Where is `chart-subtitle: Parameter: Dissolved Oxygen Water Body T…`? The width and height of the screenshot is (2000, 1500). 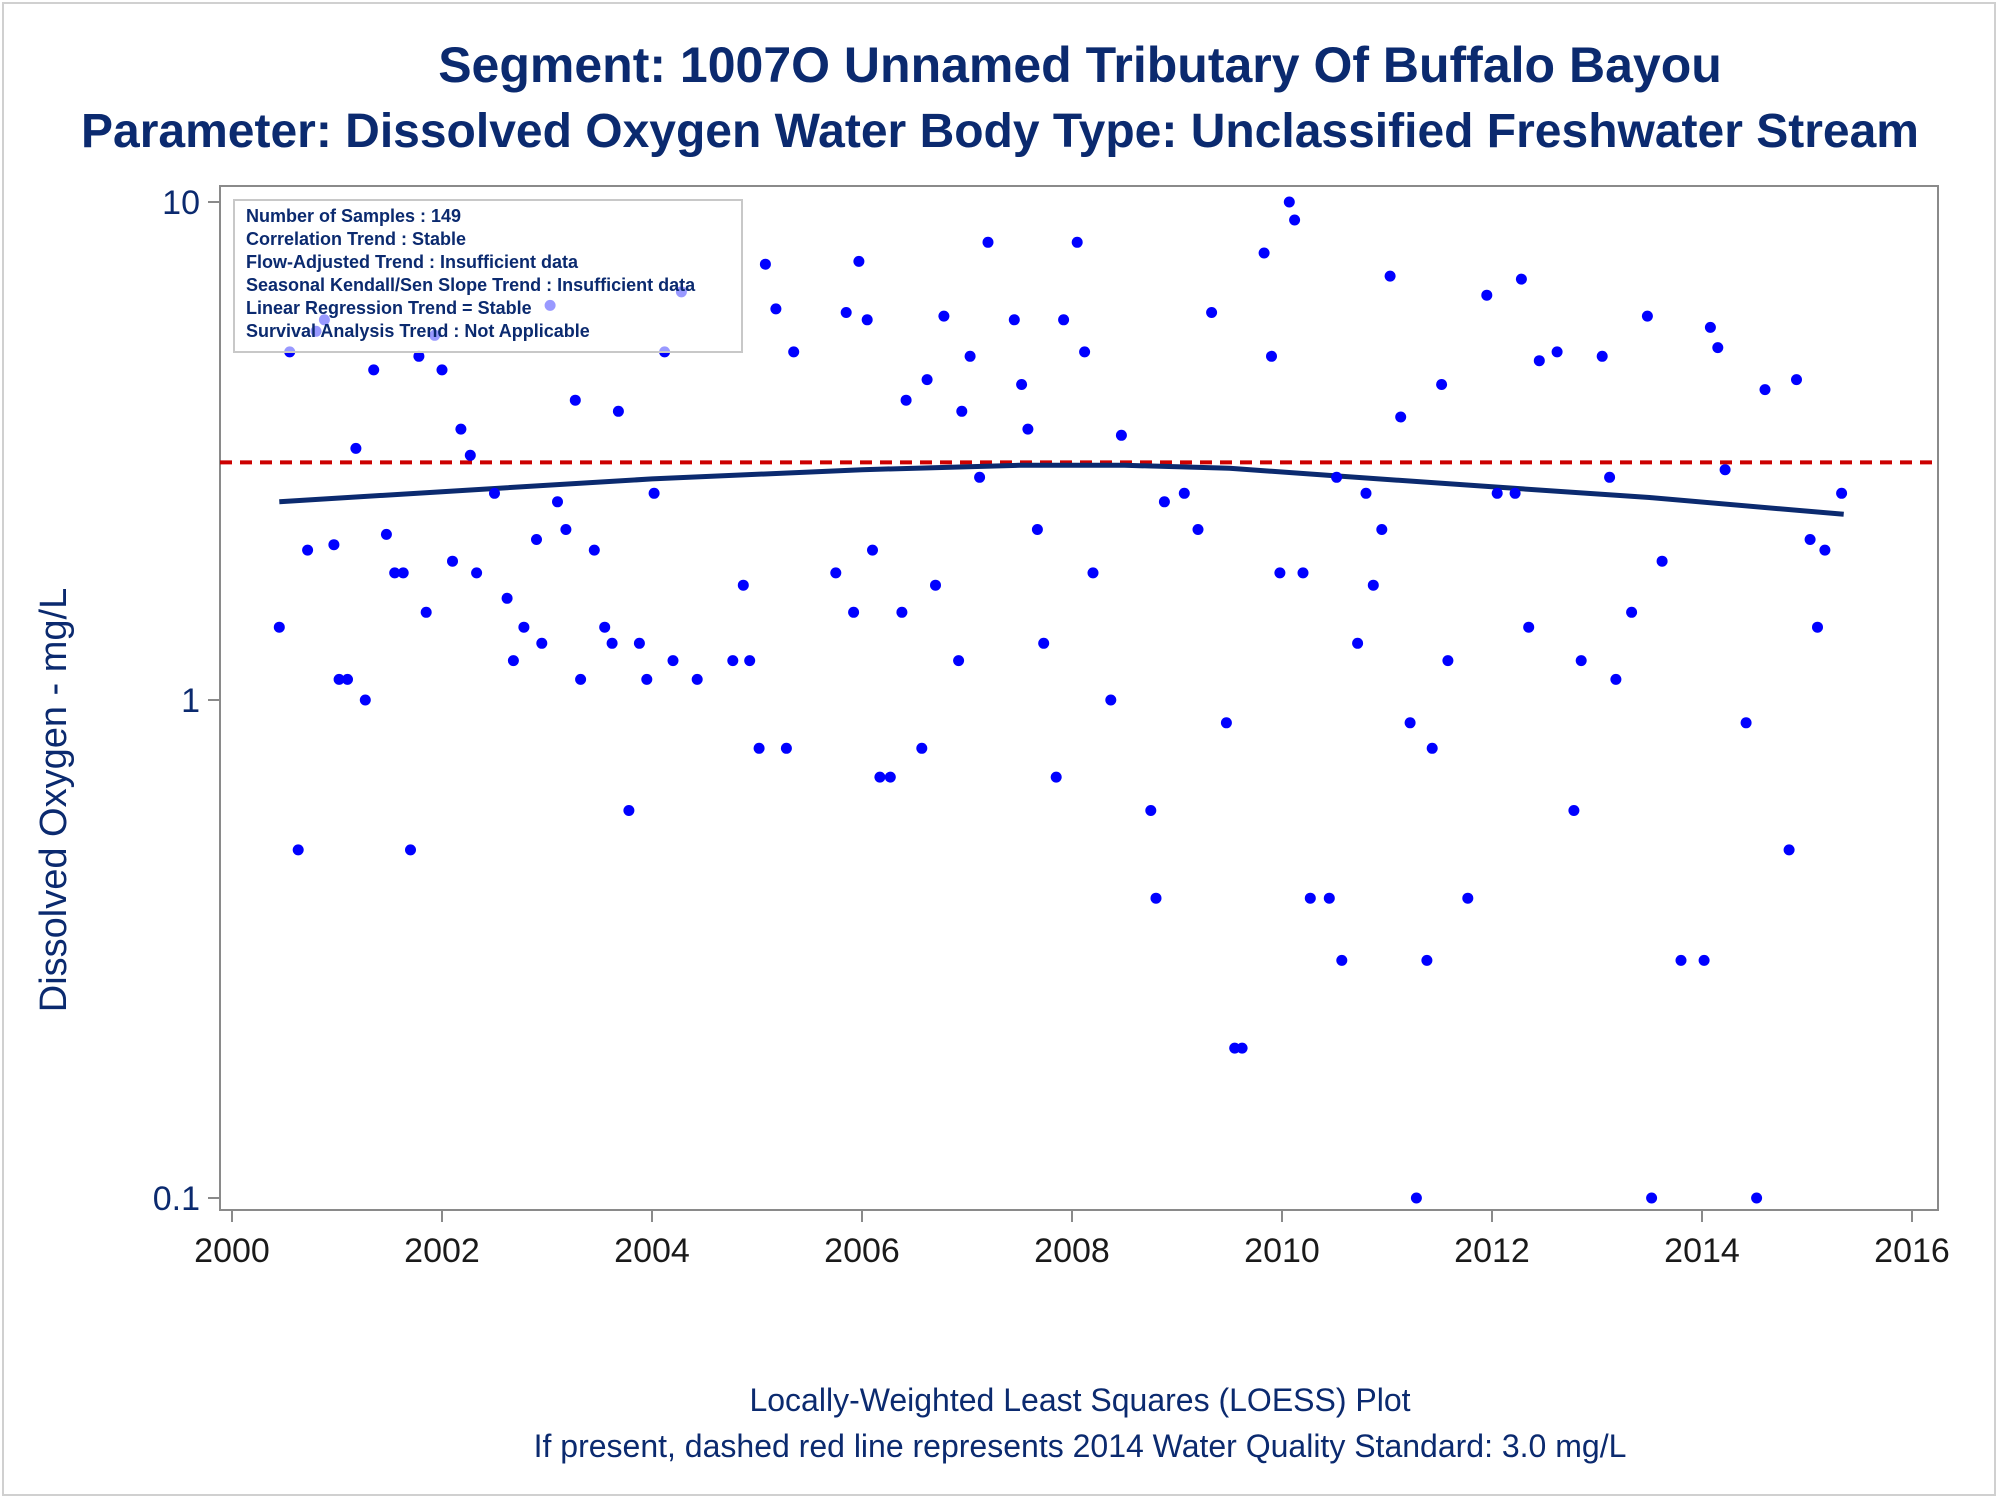 chart-subtitle: Parameter: Dissolved Oxygen Water Body T… is located at coordinates (1000, 131).